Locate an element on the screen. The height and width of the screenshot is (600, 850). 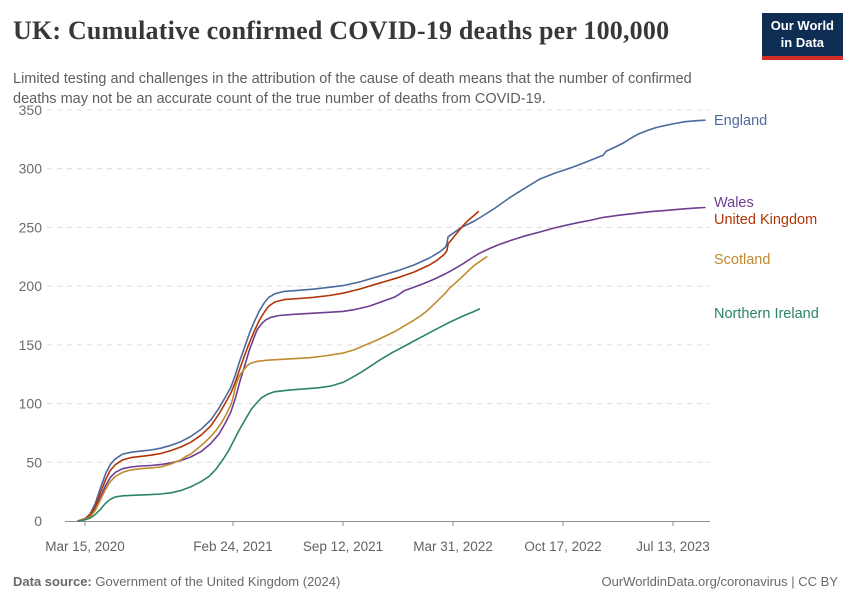
owid-logo-line2: in Data is located at coordinates (802, 42).